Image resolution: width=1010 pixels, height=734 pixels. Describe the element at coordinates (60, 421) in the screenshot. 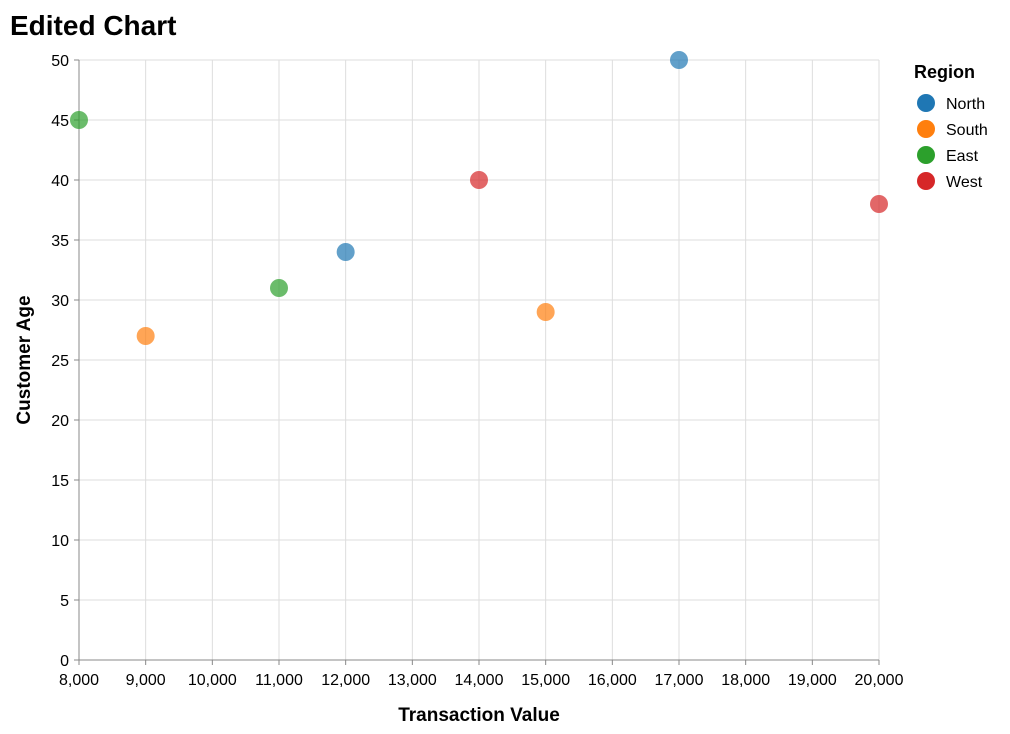

I see `y-tick-label: 20` at that location.